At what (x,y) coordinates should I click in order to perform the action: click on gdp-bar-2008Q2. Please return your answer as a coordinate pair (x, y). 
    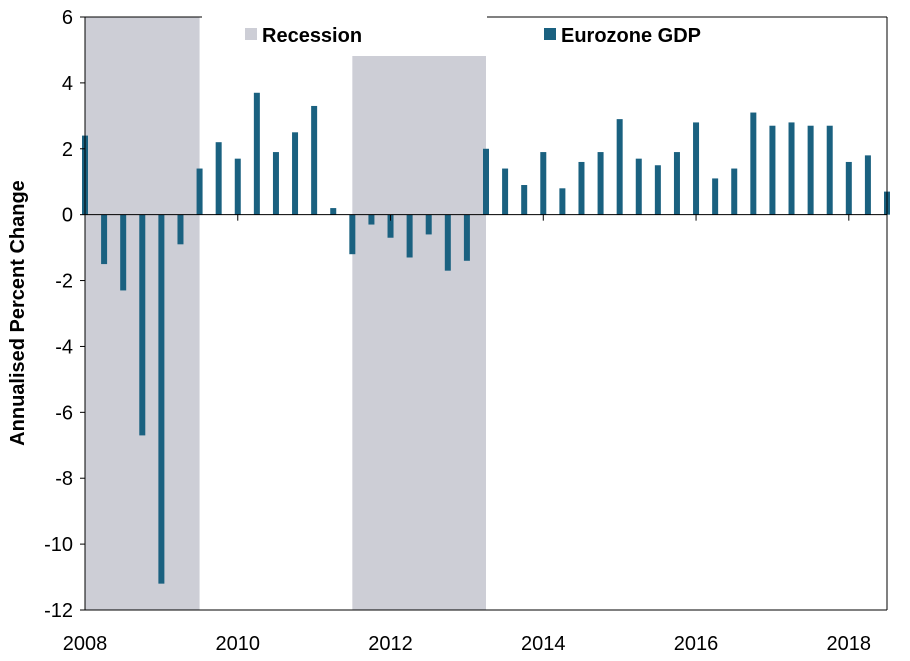
    Looking at the image, I should click on (104, 239).